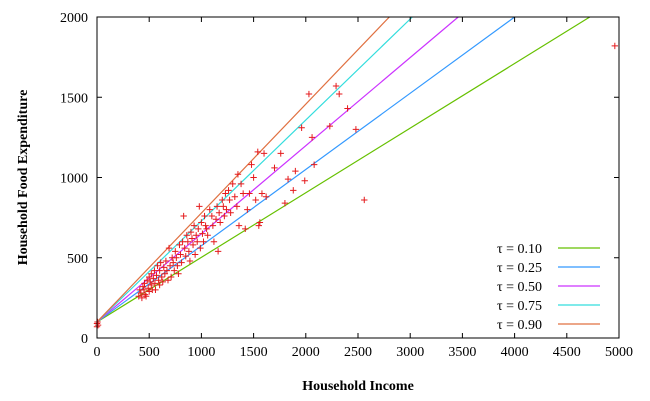 This screenshot has width=650, height=401. What do you see at coordinates (74, 179) in the screenshot?
I see `y-tick-label: 1000` at bounding box center [74, 179].